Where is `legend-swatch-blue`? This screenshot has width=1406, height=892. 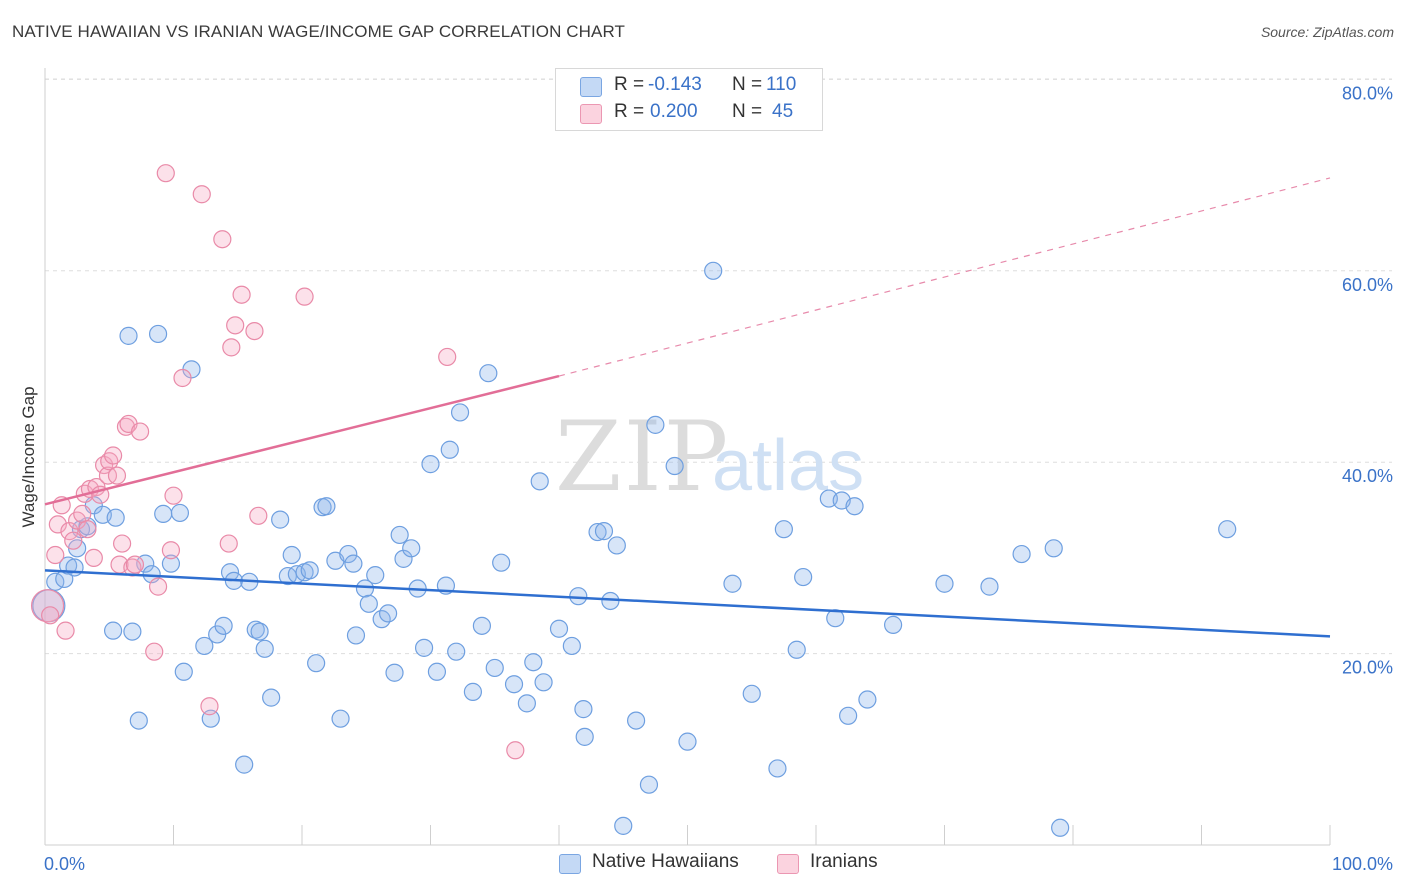 legend-swatch-blue is located at coordinates (591, 87).